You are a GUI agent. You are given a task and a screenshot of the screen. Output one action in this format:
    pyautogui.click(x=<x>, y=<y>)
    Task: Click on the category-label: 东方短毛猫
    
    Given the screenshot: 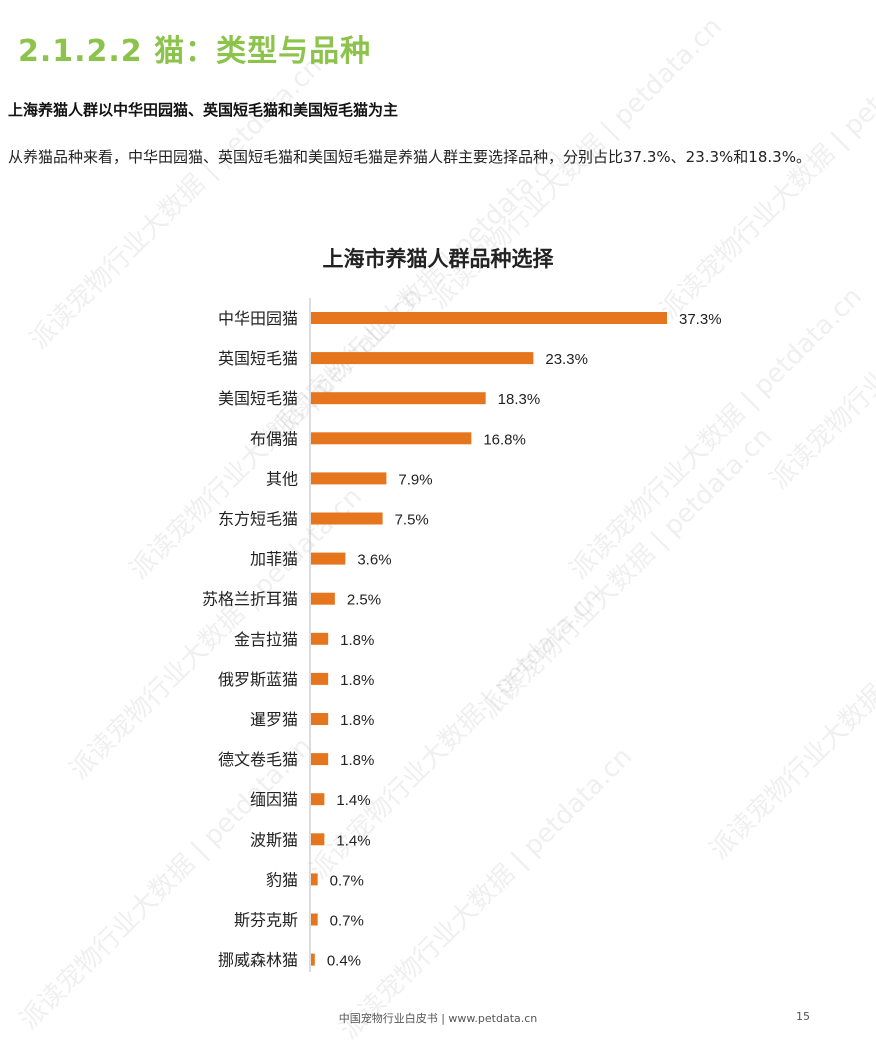 What is the action you would take?
    pyautogui.click(x=258, y=519)
    